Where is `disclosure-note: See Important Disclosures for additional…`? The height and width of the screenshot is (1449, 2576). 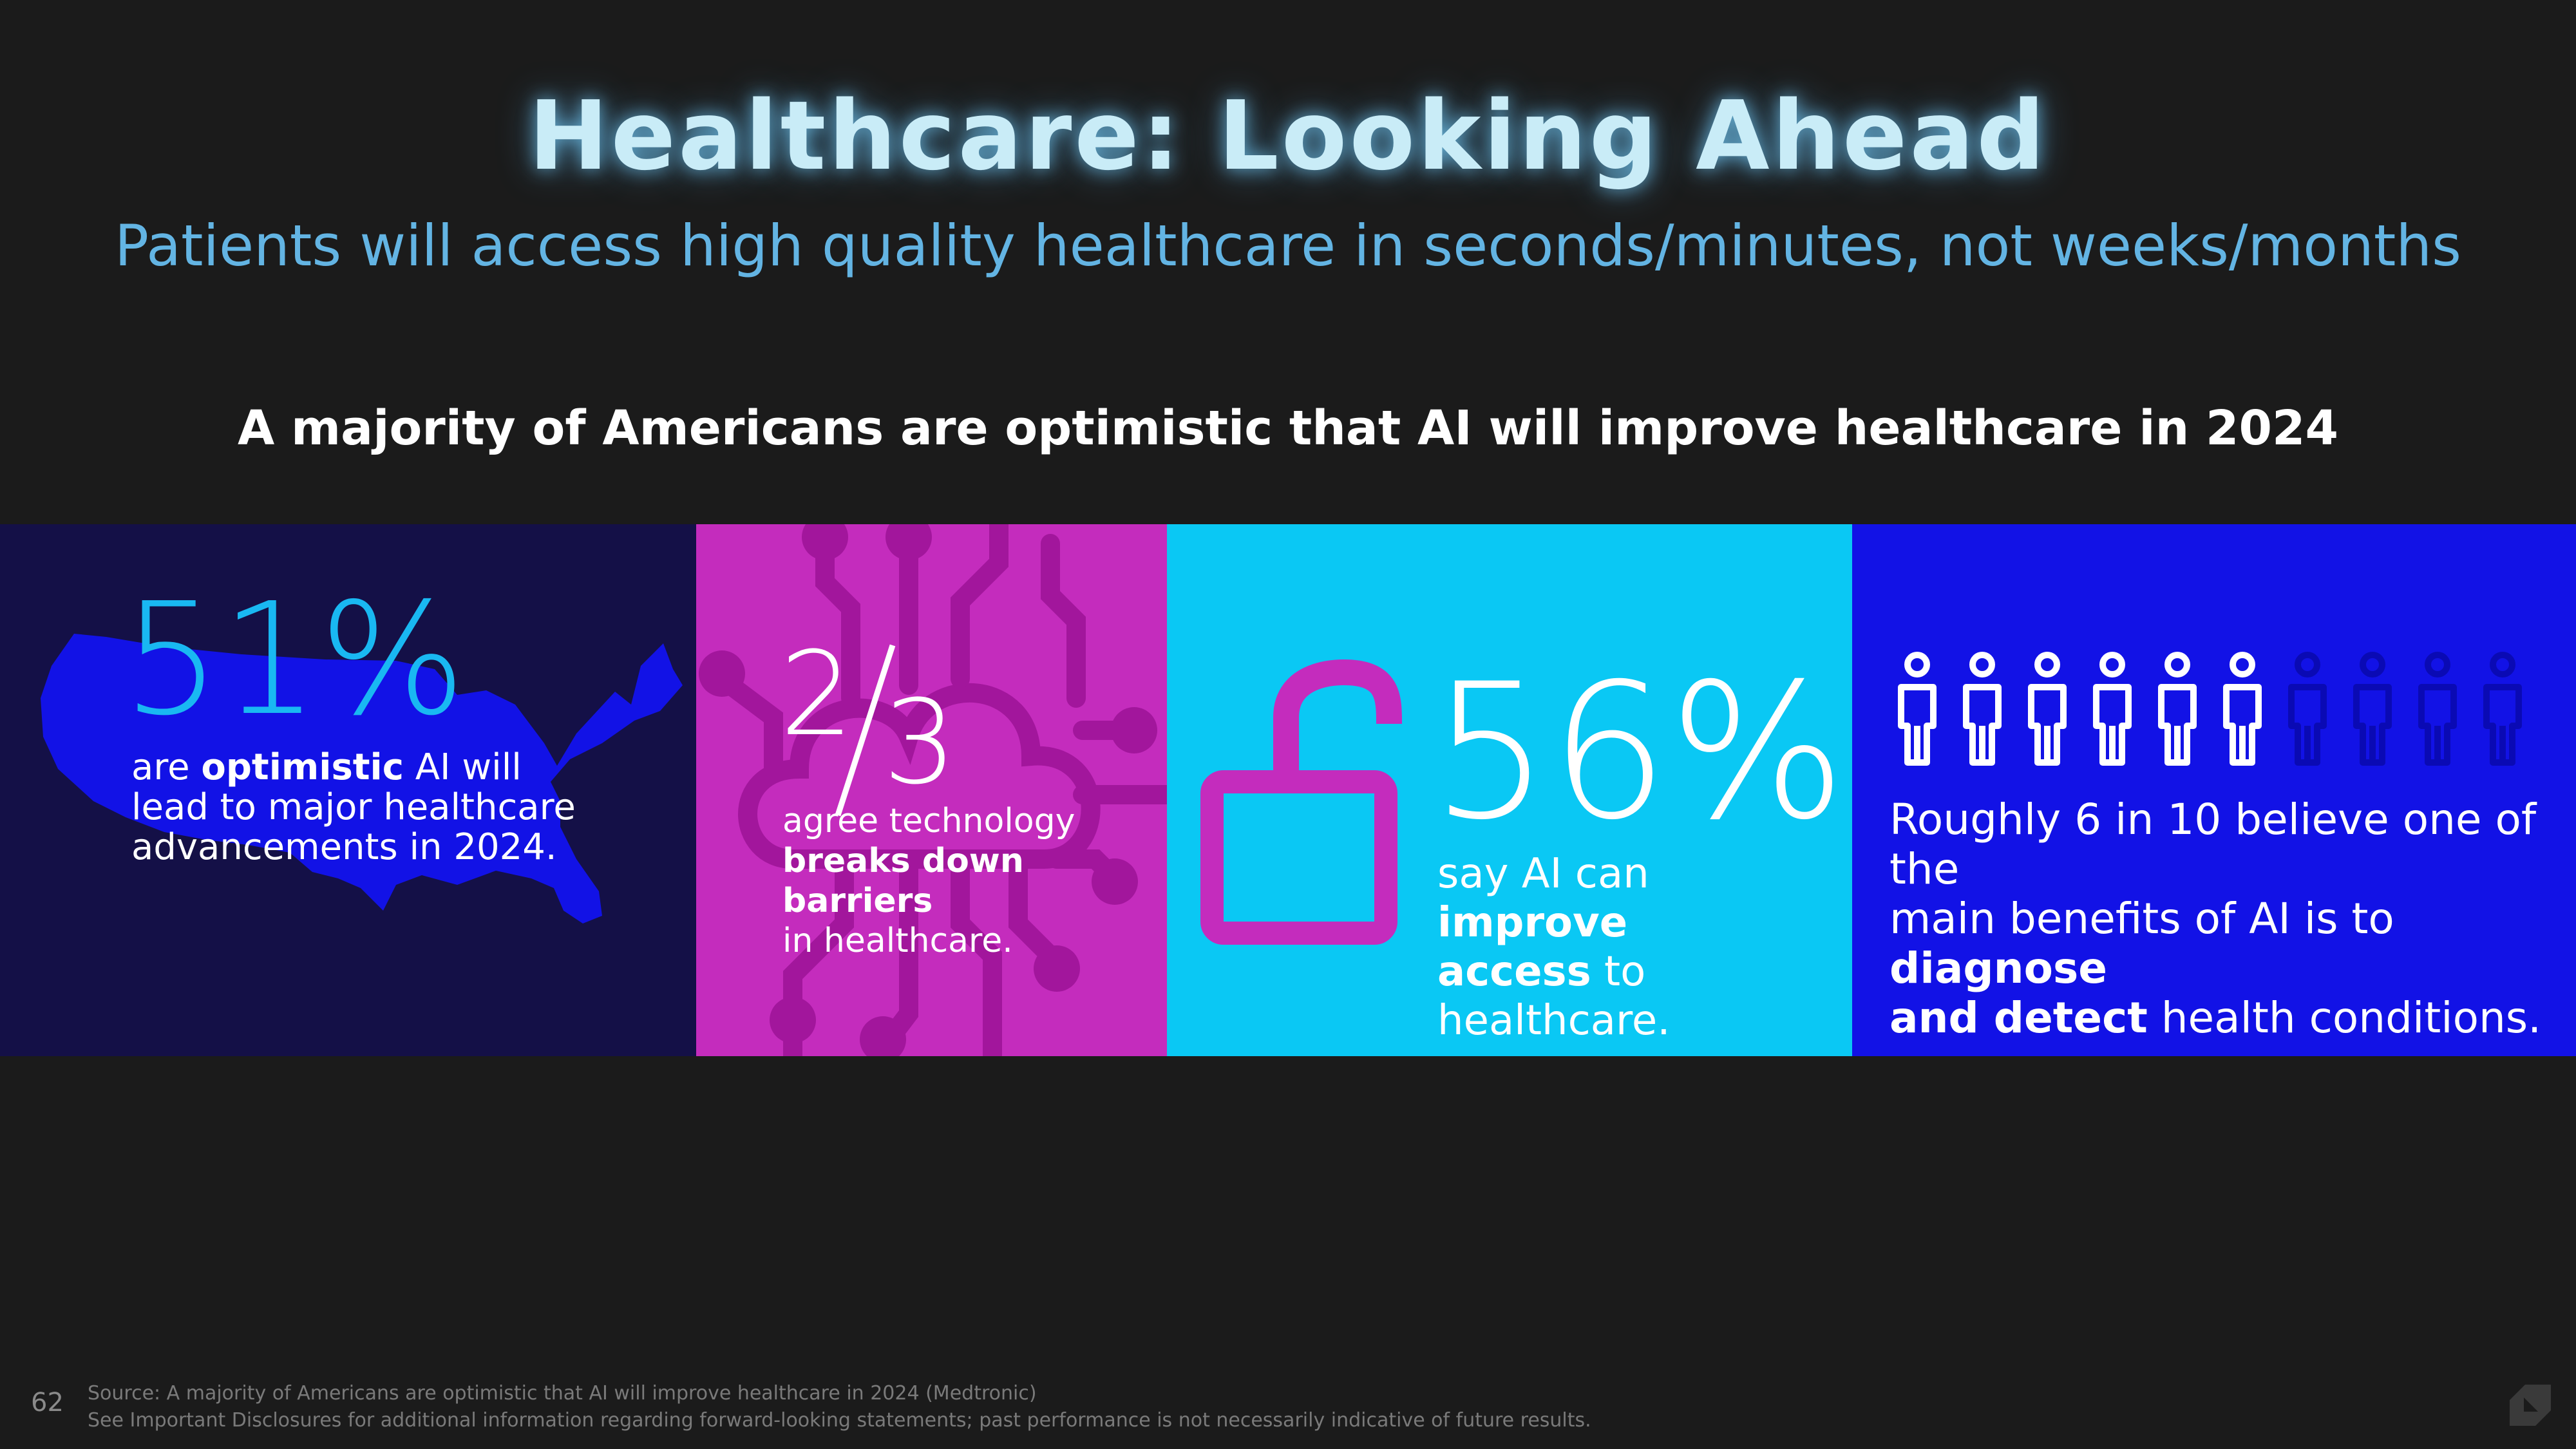
disclosure-note: See Important Disclosures for additional… is located at coordinates (840, 1420).